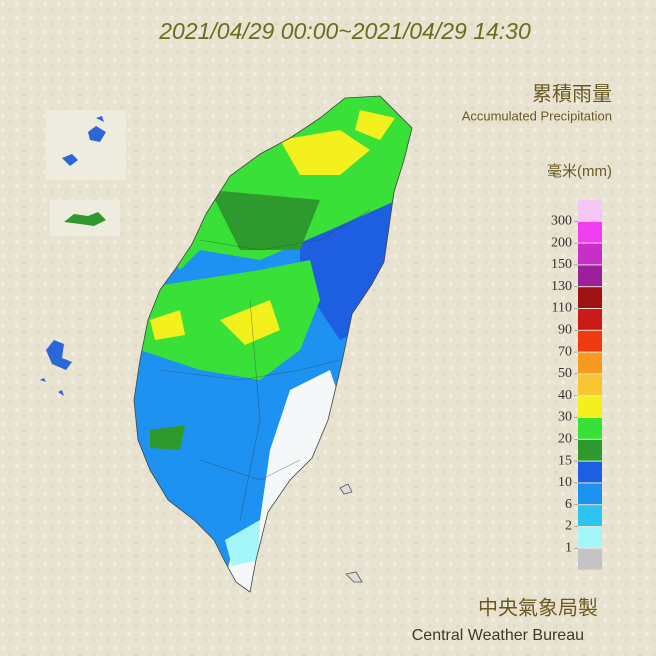 This screenshot has width=656, height=656. What do you see at coordinates (565, 351) in the screenshot?
I see `legend-label: 70` at bounding box center [565, 351].